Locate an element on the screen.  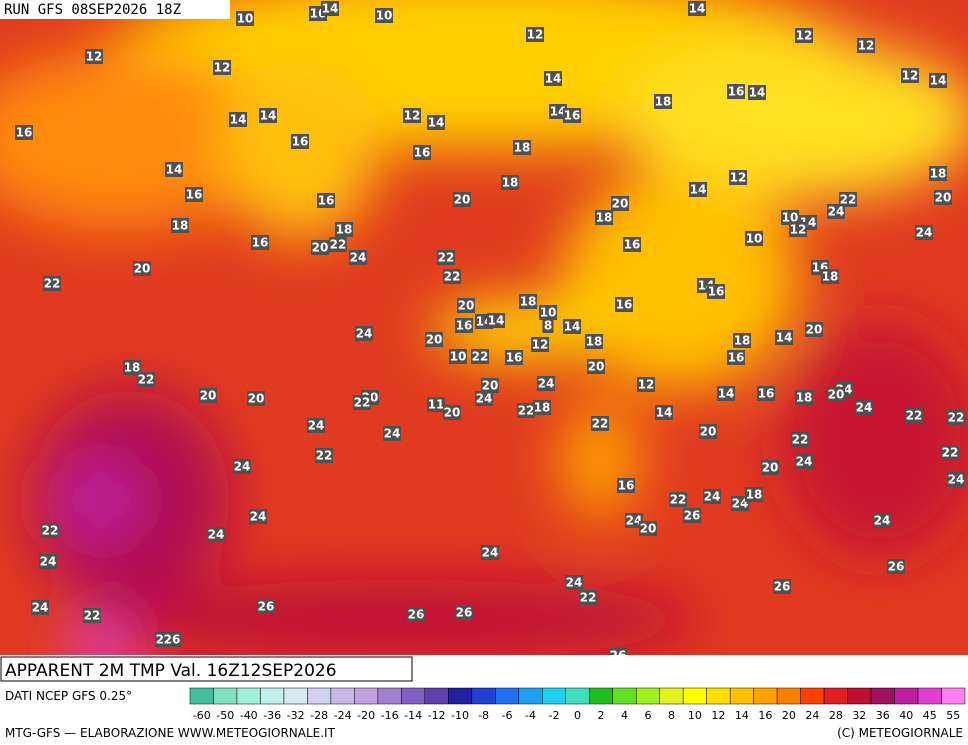
legend-tick-label: -36 is located at coordinates (272, 715).